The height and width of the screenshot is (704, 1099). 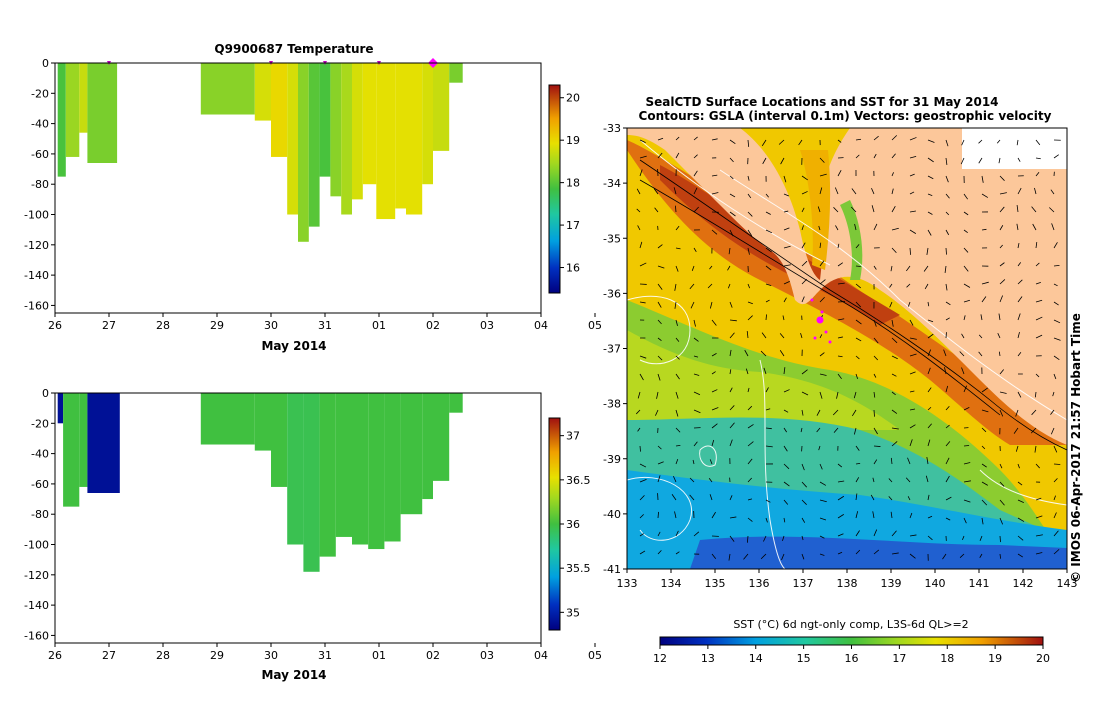 What do you see at coordinates (627, 583) in the screenshot?
I see `lon-tick-label: 133` at bounding box center [627, 583].